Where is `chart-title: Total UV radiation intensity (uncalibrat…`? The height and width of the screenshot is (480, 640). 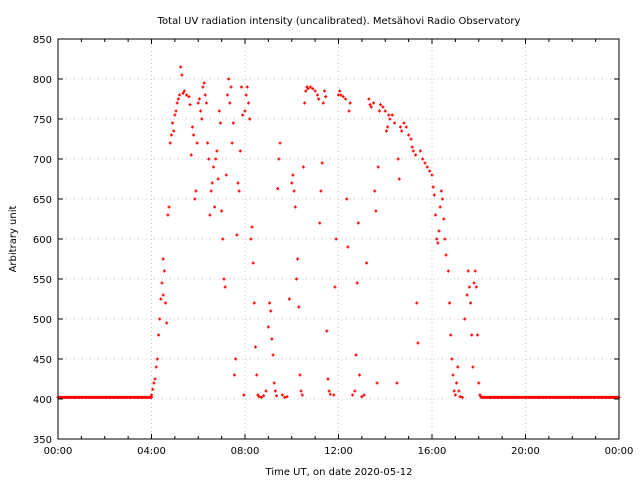 chart-title: Total UV radiation intensity (uncalibrat… is located at coordinates (339, 21).